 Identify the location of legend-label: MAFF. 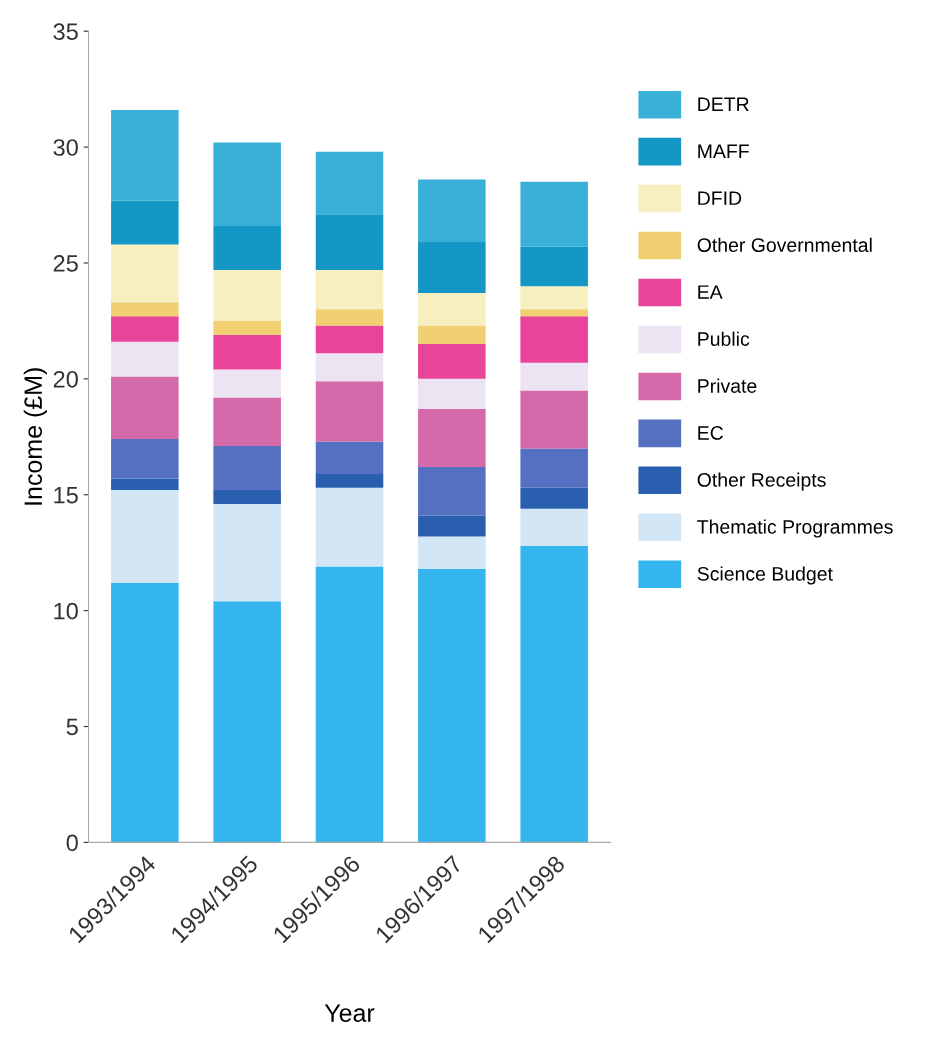
(723, 151).